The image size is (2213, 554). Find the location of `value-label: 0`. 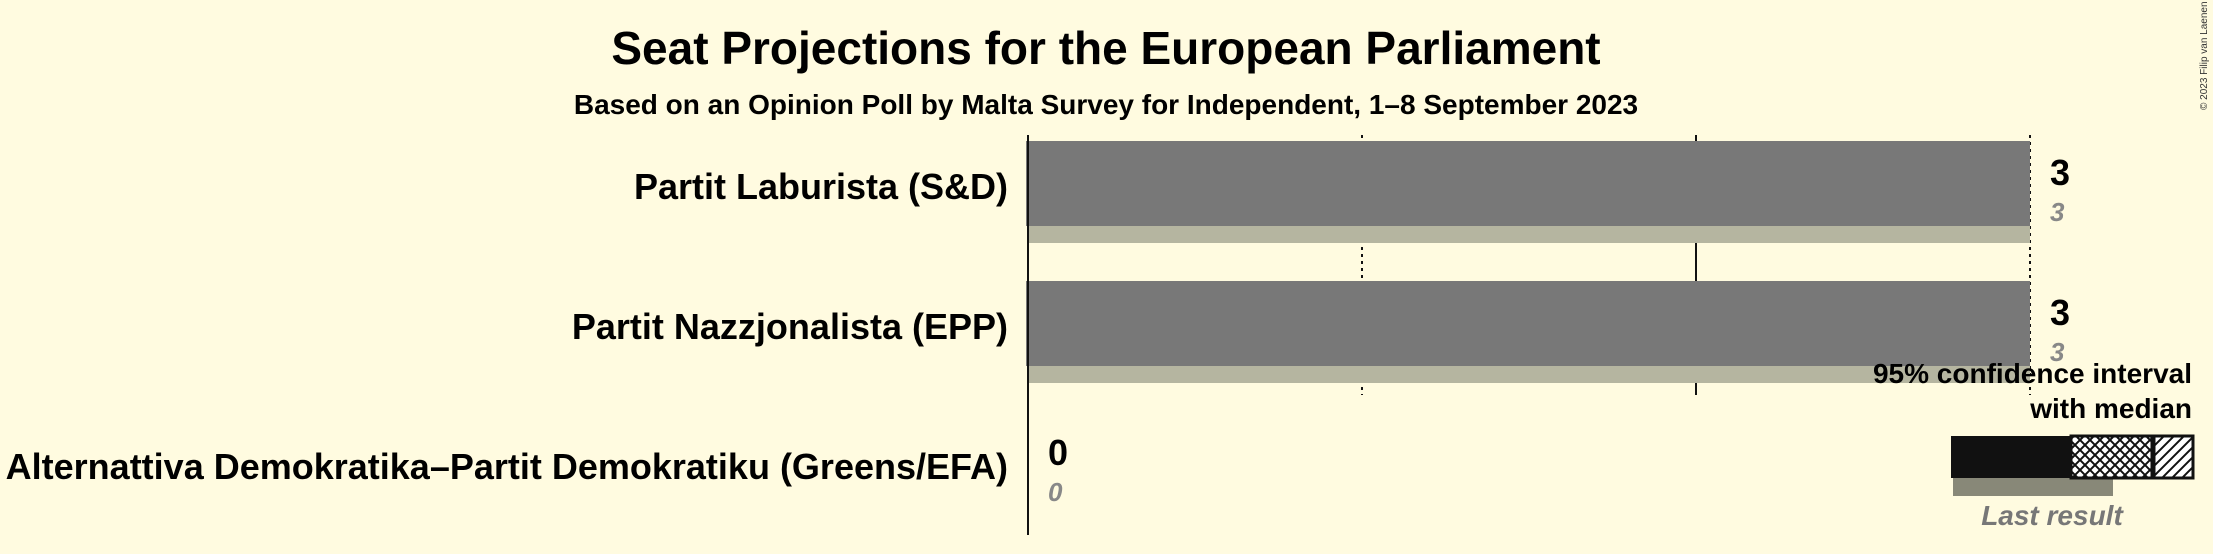

value-label: 0 is located at coordinates (1058, 452).